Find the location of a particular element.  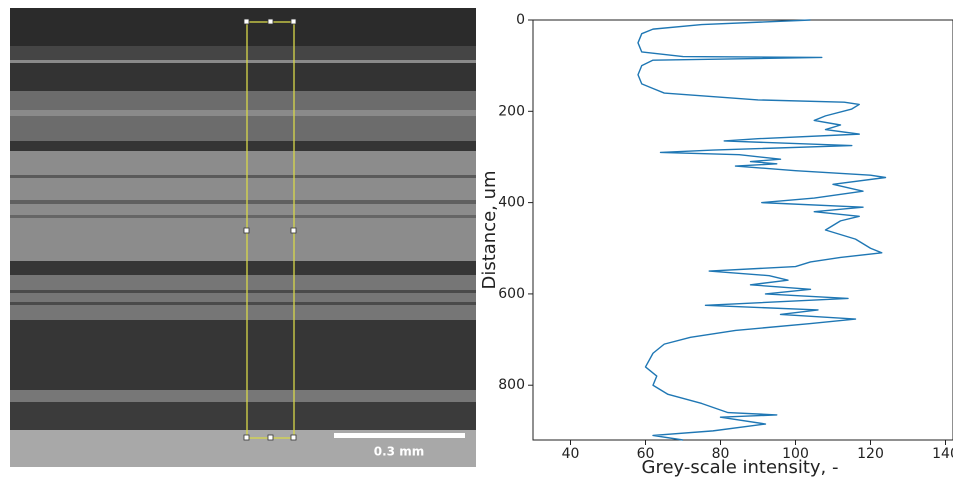

y-tick-label: 800 is located at coordinates (511, 385).